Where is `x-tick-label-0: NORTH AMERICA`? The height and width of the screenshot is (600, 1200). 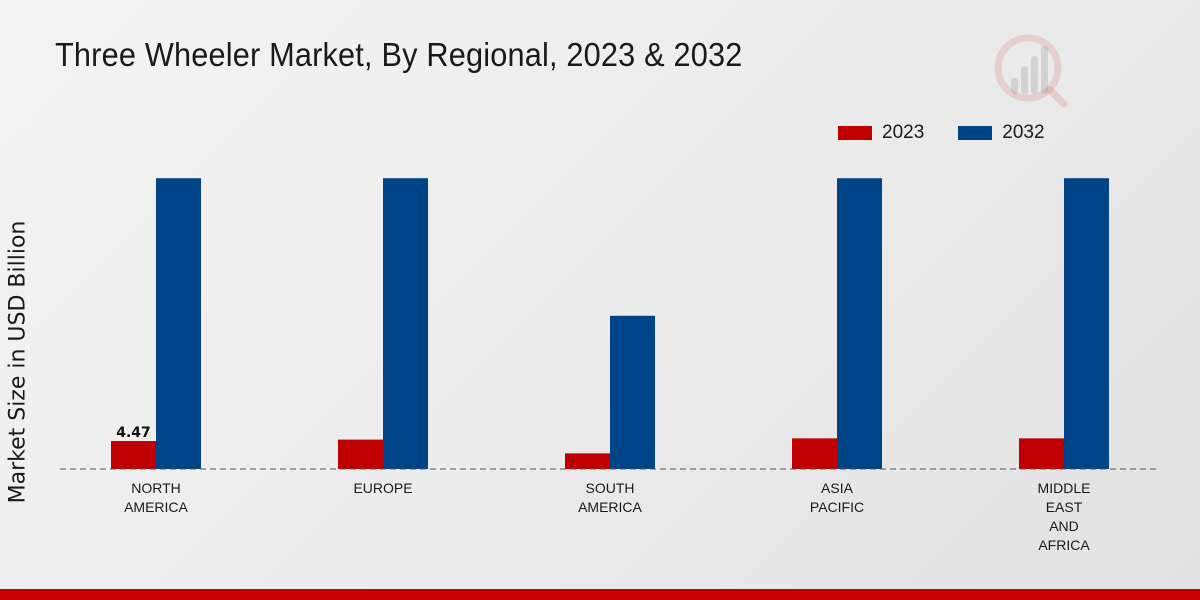
x-tick-label-0: NORTH AMERICA is located at coordinates (156, 497).